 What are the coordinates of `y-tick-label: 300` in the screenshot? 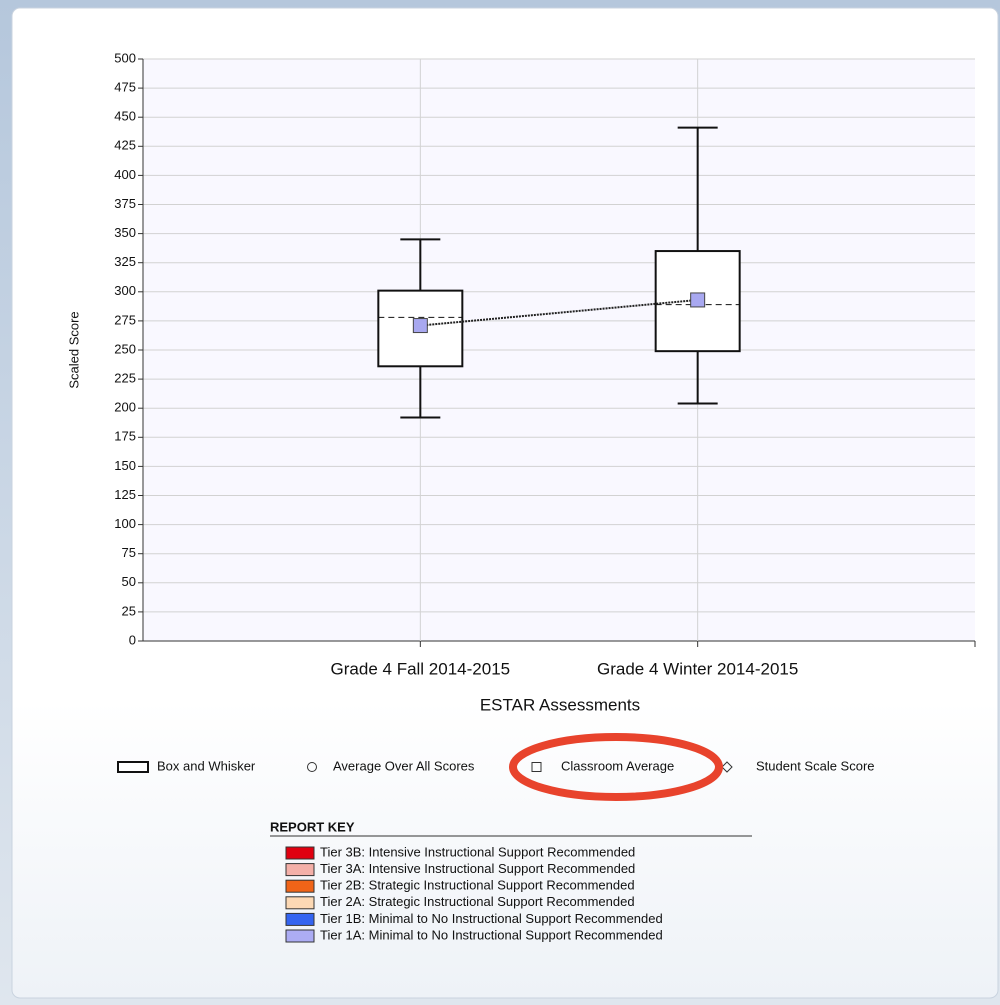 It's located at (125, 290).